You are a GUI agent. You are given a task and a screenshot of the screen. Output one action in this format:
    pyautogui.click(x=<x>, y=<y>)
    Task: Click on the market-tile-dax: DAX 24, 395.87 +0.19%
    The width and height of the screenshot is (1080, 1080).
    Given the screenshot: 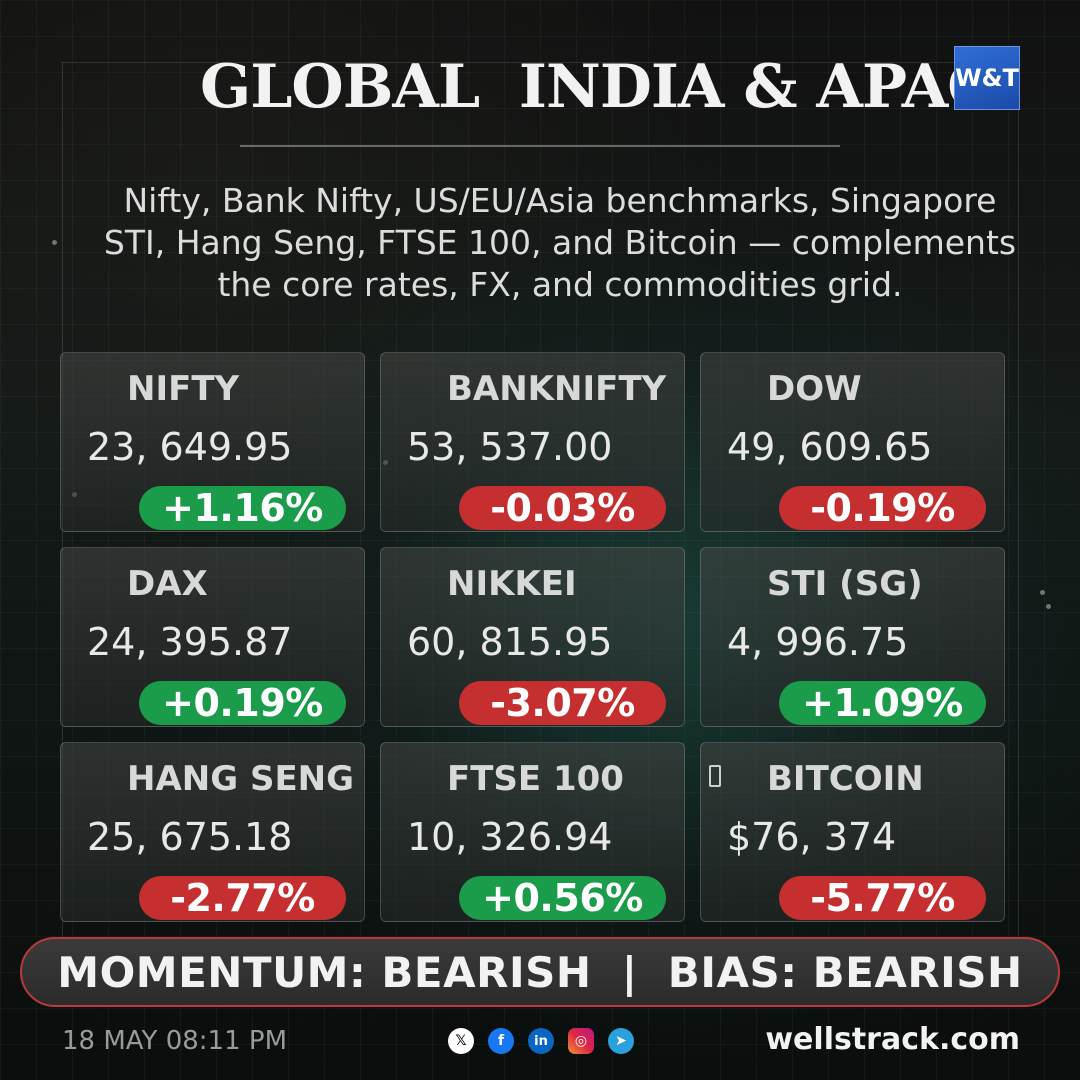 What is the action you would take?
    pyautogui.click(x=212, y=637)
    